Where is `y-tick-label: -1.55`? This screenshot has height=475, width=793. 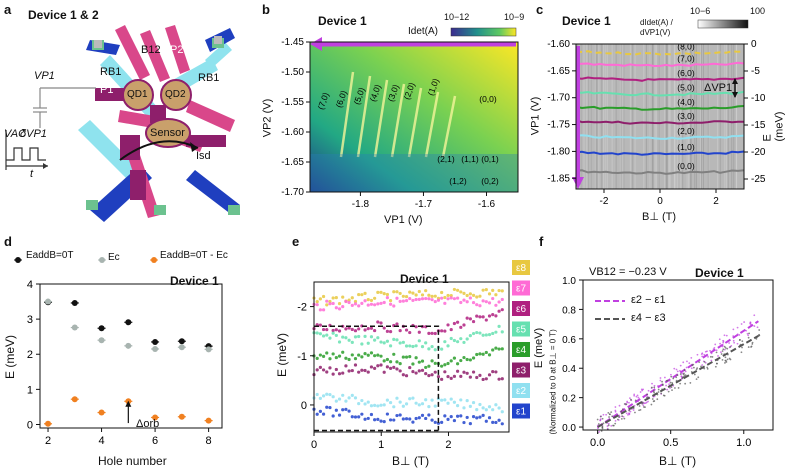 y-tick-label: -1.55 is located at coordinates (292, 102).